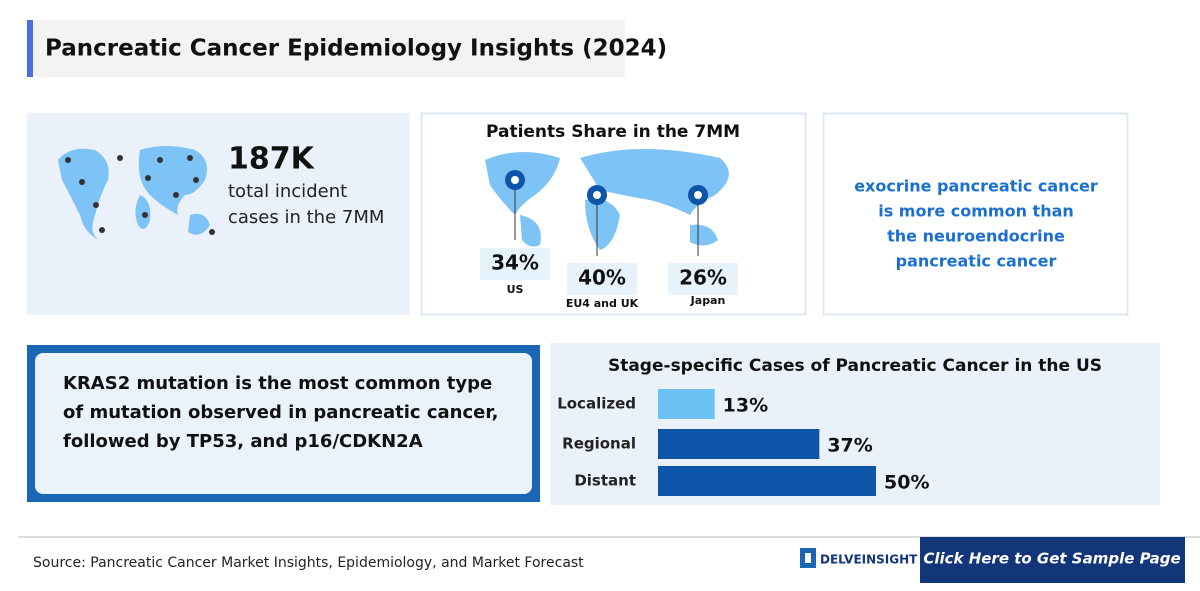 The image size is (1200, 591). I want to click on button-label: Click Here to Get Sample Page, so click(1051, 559).